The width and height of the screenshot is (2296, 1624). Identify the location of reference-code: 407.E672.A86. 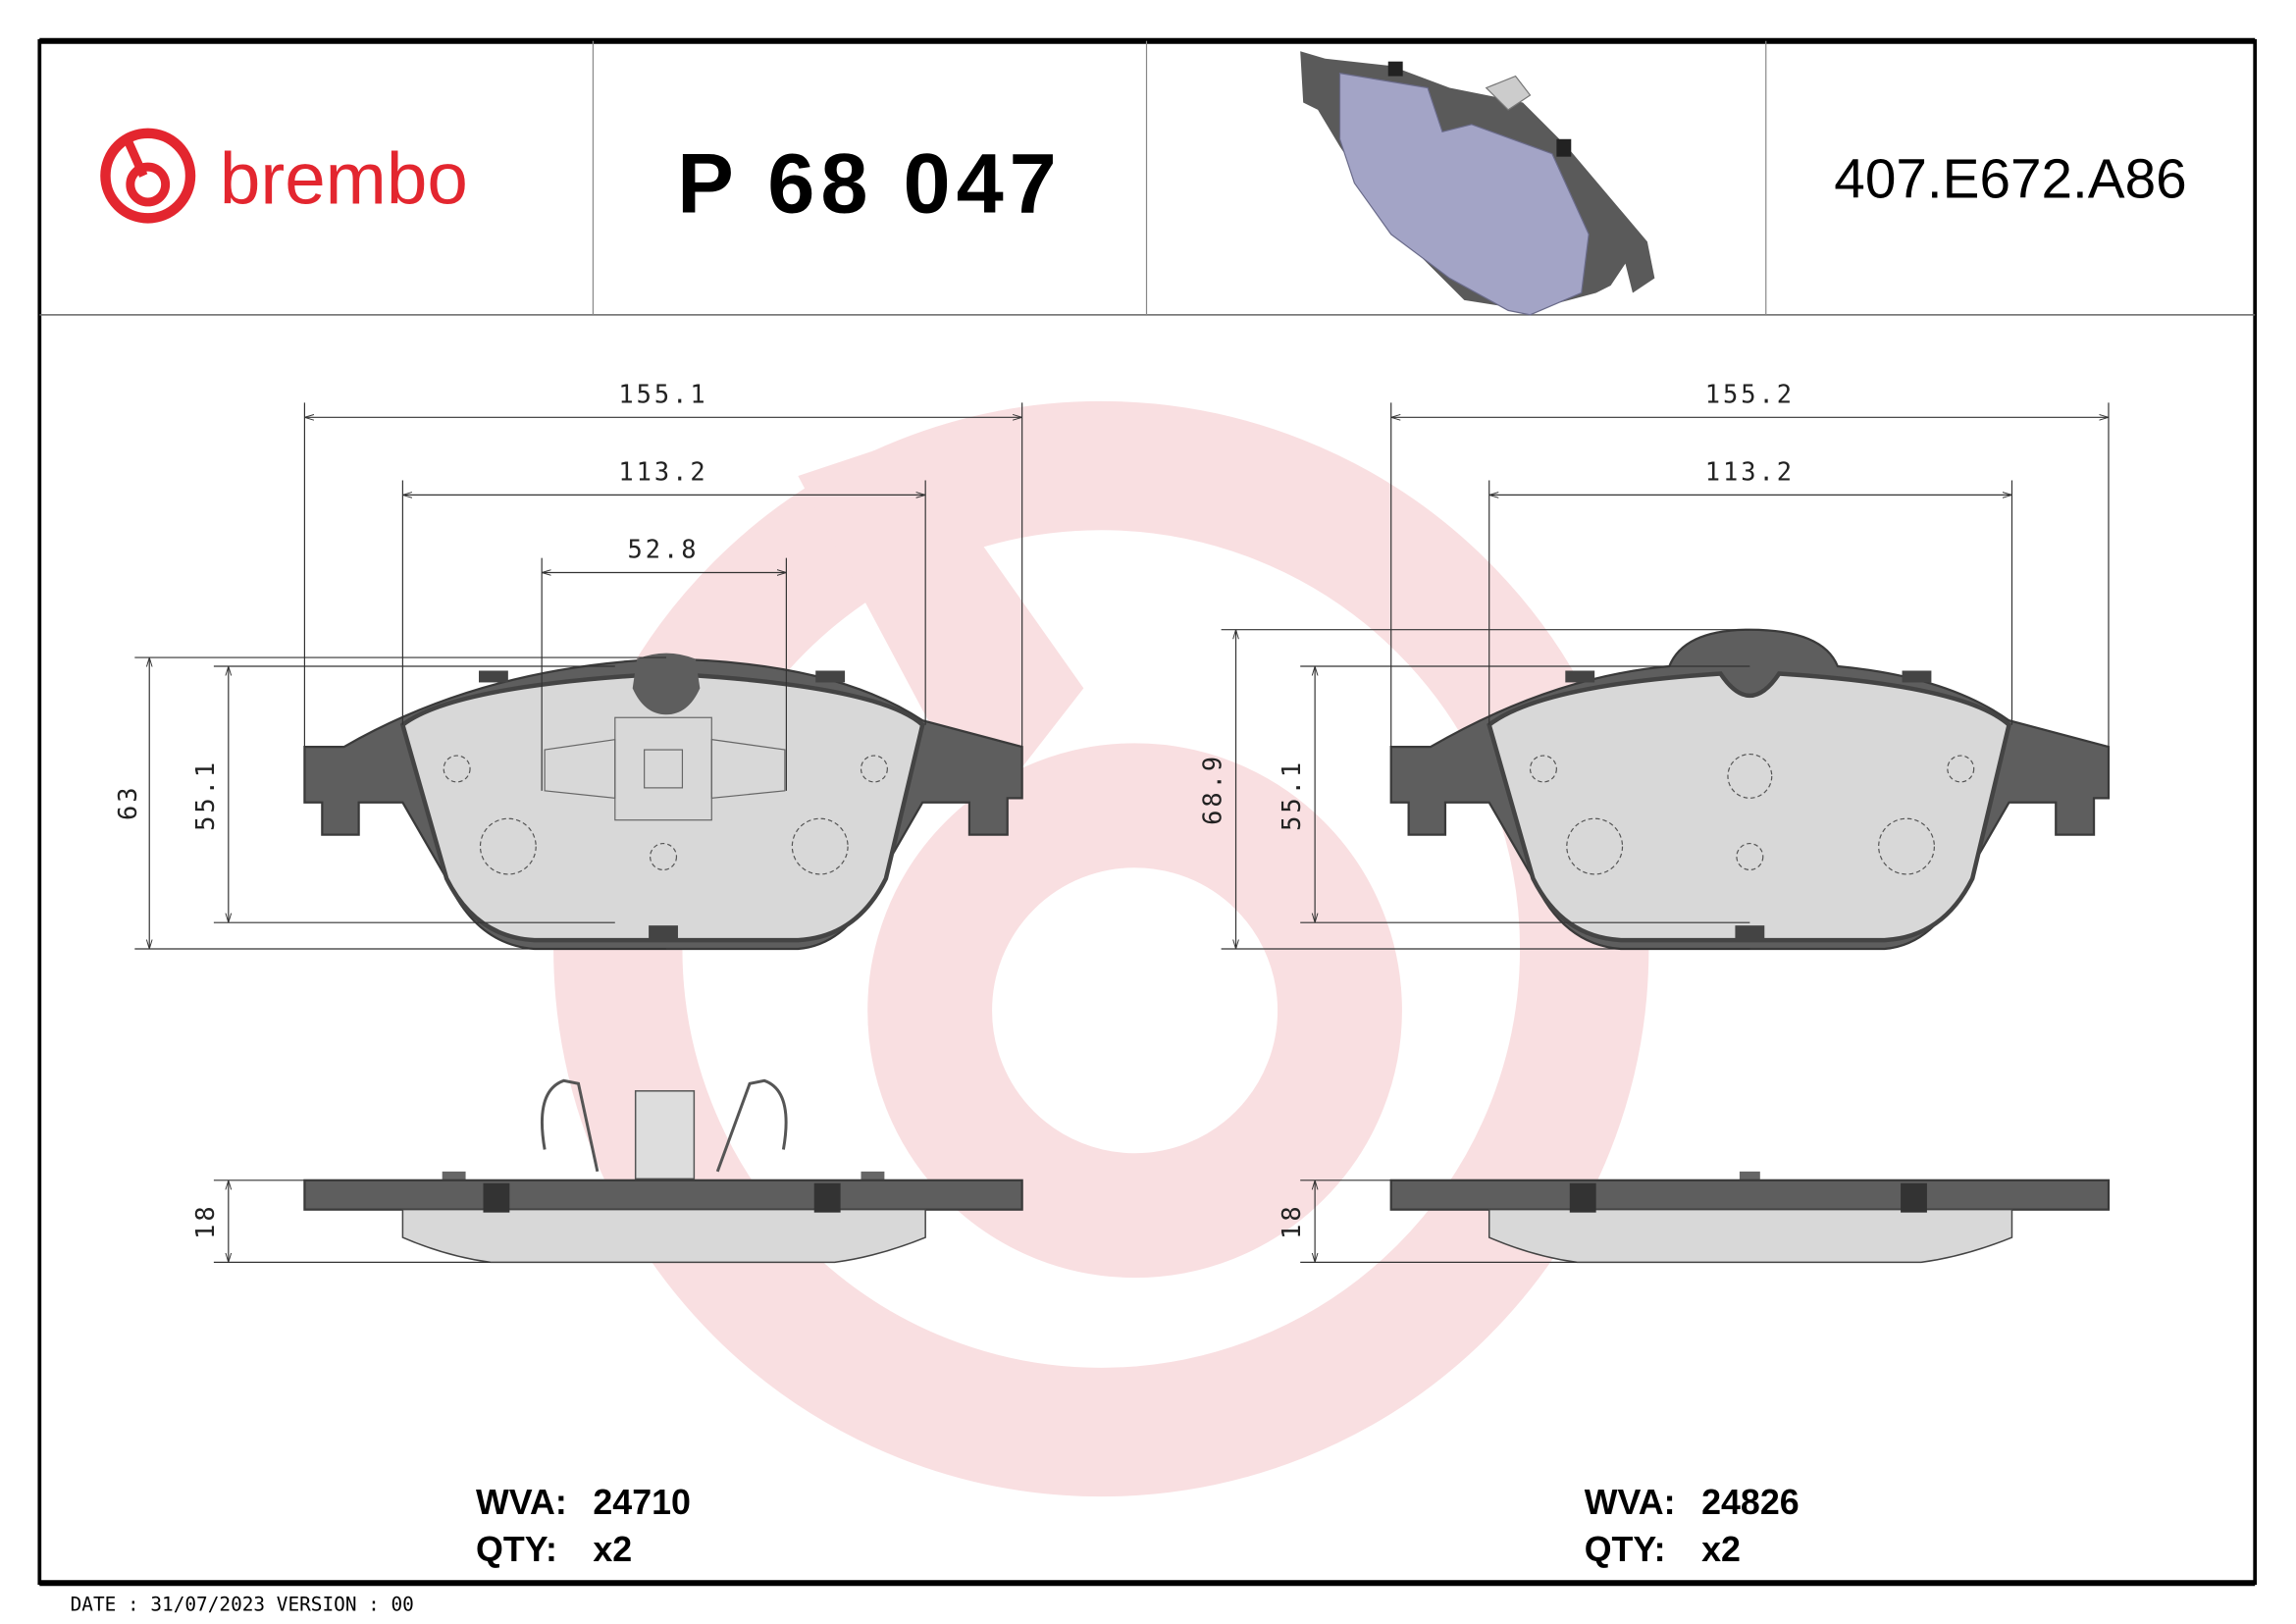
(2010, 179).